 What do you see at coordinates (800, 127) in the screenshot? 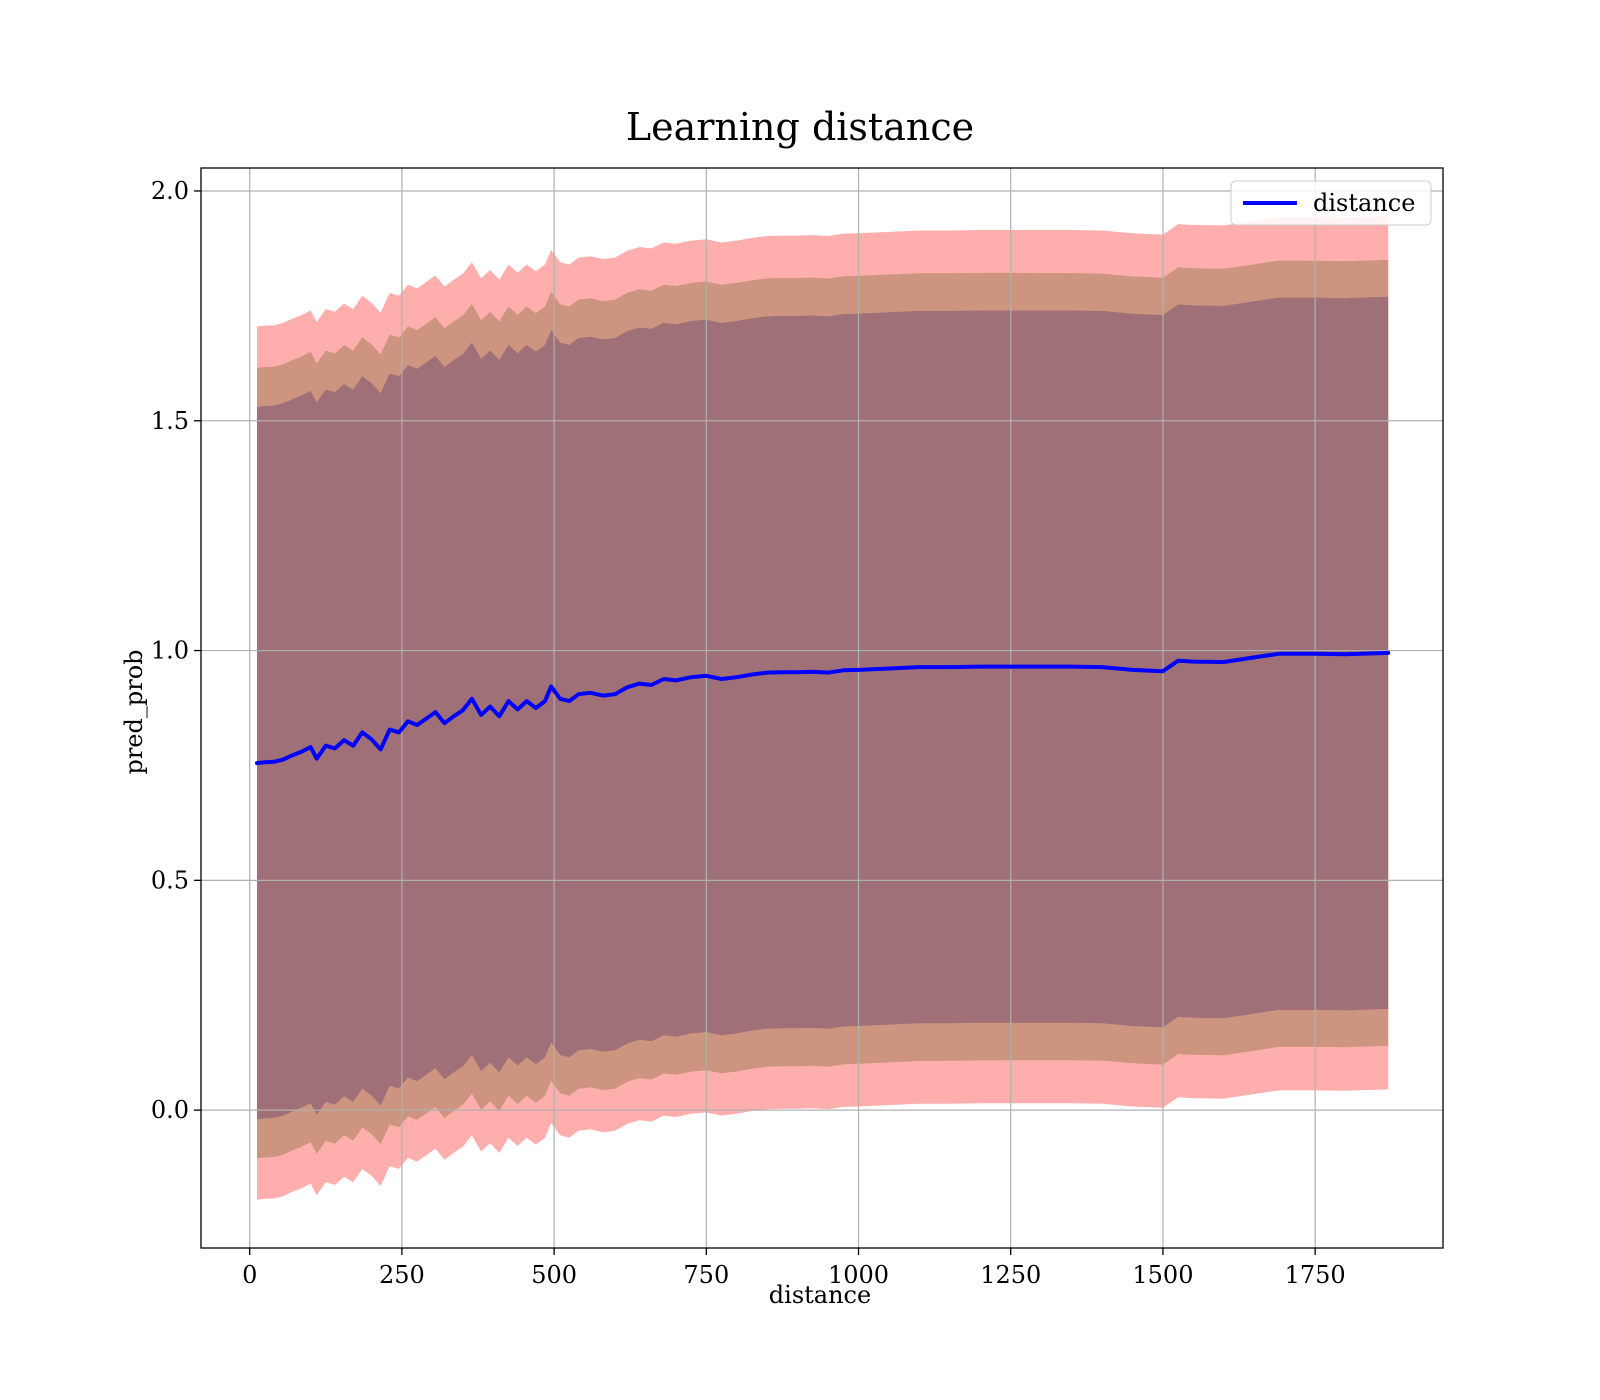
I see `chart-title: Learning distance` at bounding box center [800, 127].